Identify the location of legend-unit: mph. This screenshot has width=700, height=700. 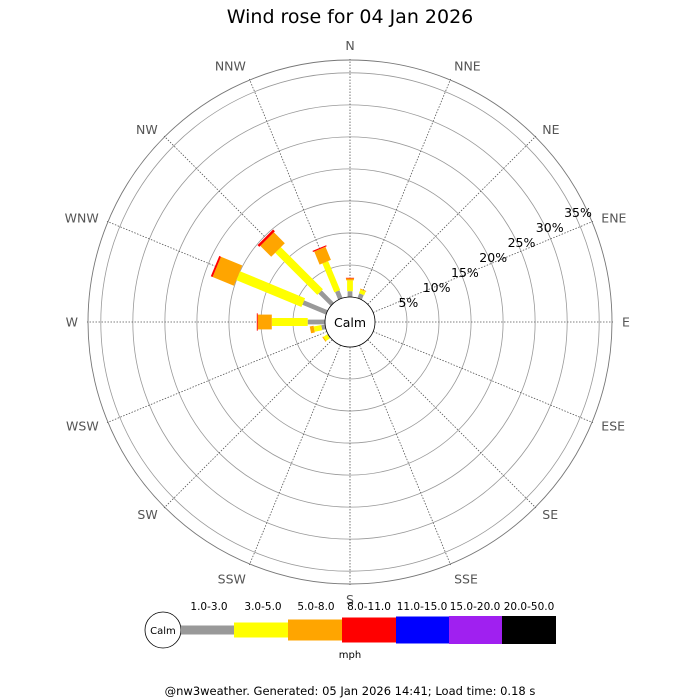
(350, 655).